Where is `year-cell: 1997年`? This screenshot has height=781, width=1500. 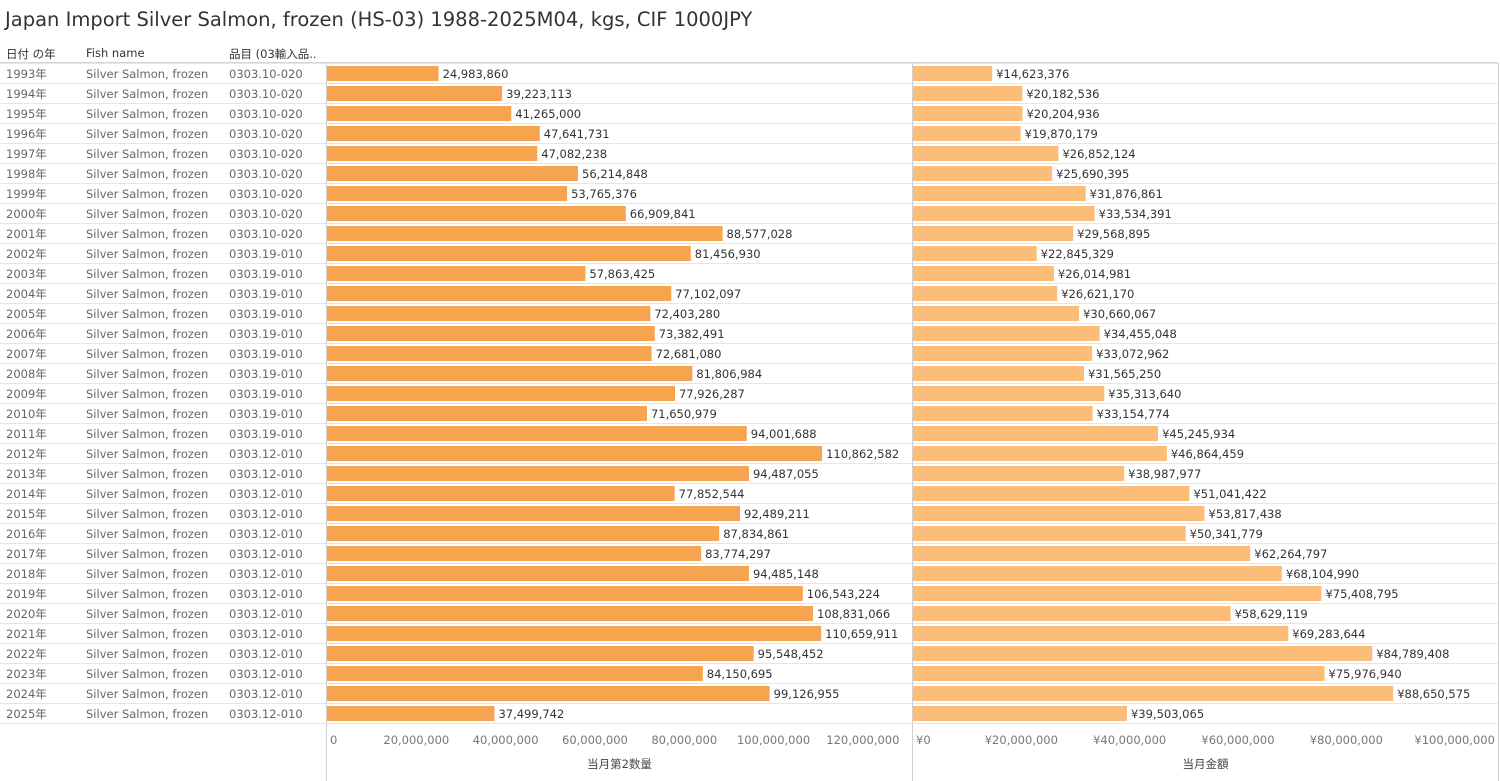
year-cell: 1997年 is located at coordinates (26, 154).